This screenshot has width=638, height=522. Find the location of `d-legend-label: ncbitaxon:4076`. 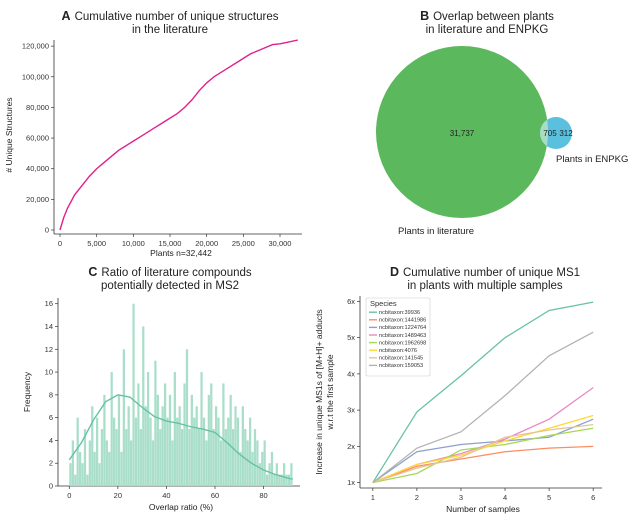

d-legend-label: ncbitaxon:4076 is located at coordinates (398, 351).